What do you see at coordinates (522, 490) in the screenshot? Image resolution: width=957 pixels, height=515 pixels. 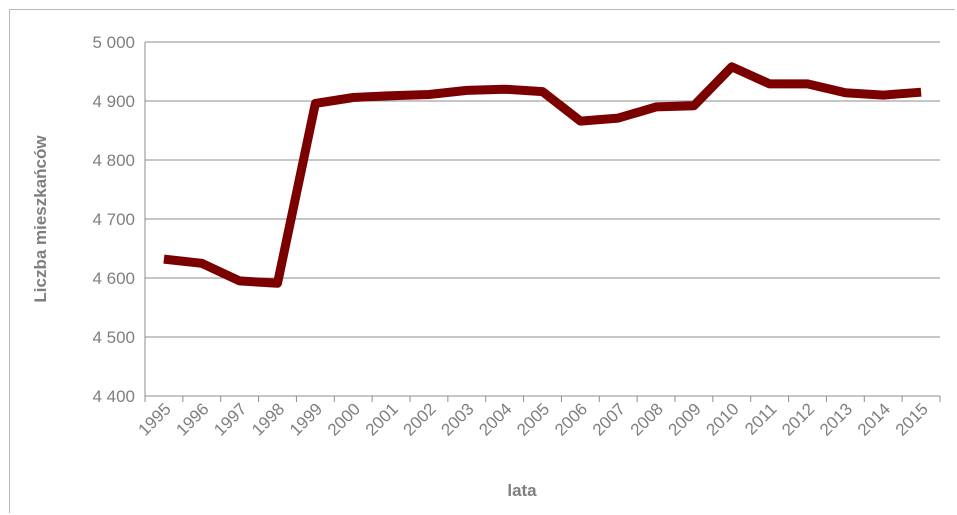 I see `x-axis-title: lata` at bounding box center [522, 490].